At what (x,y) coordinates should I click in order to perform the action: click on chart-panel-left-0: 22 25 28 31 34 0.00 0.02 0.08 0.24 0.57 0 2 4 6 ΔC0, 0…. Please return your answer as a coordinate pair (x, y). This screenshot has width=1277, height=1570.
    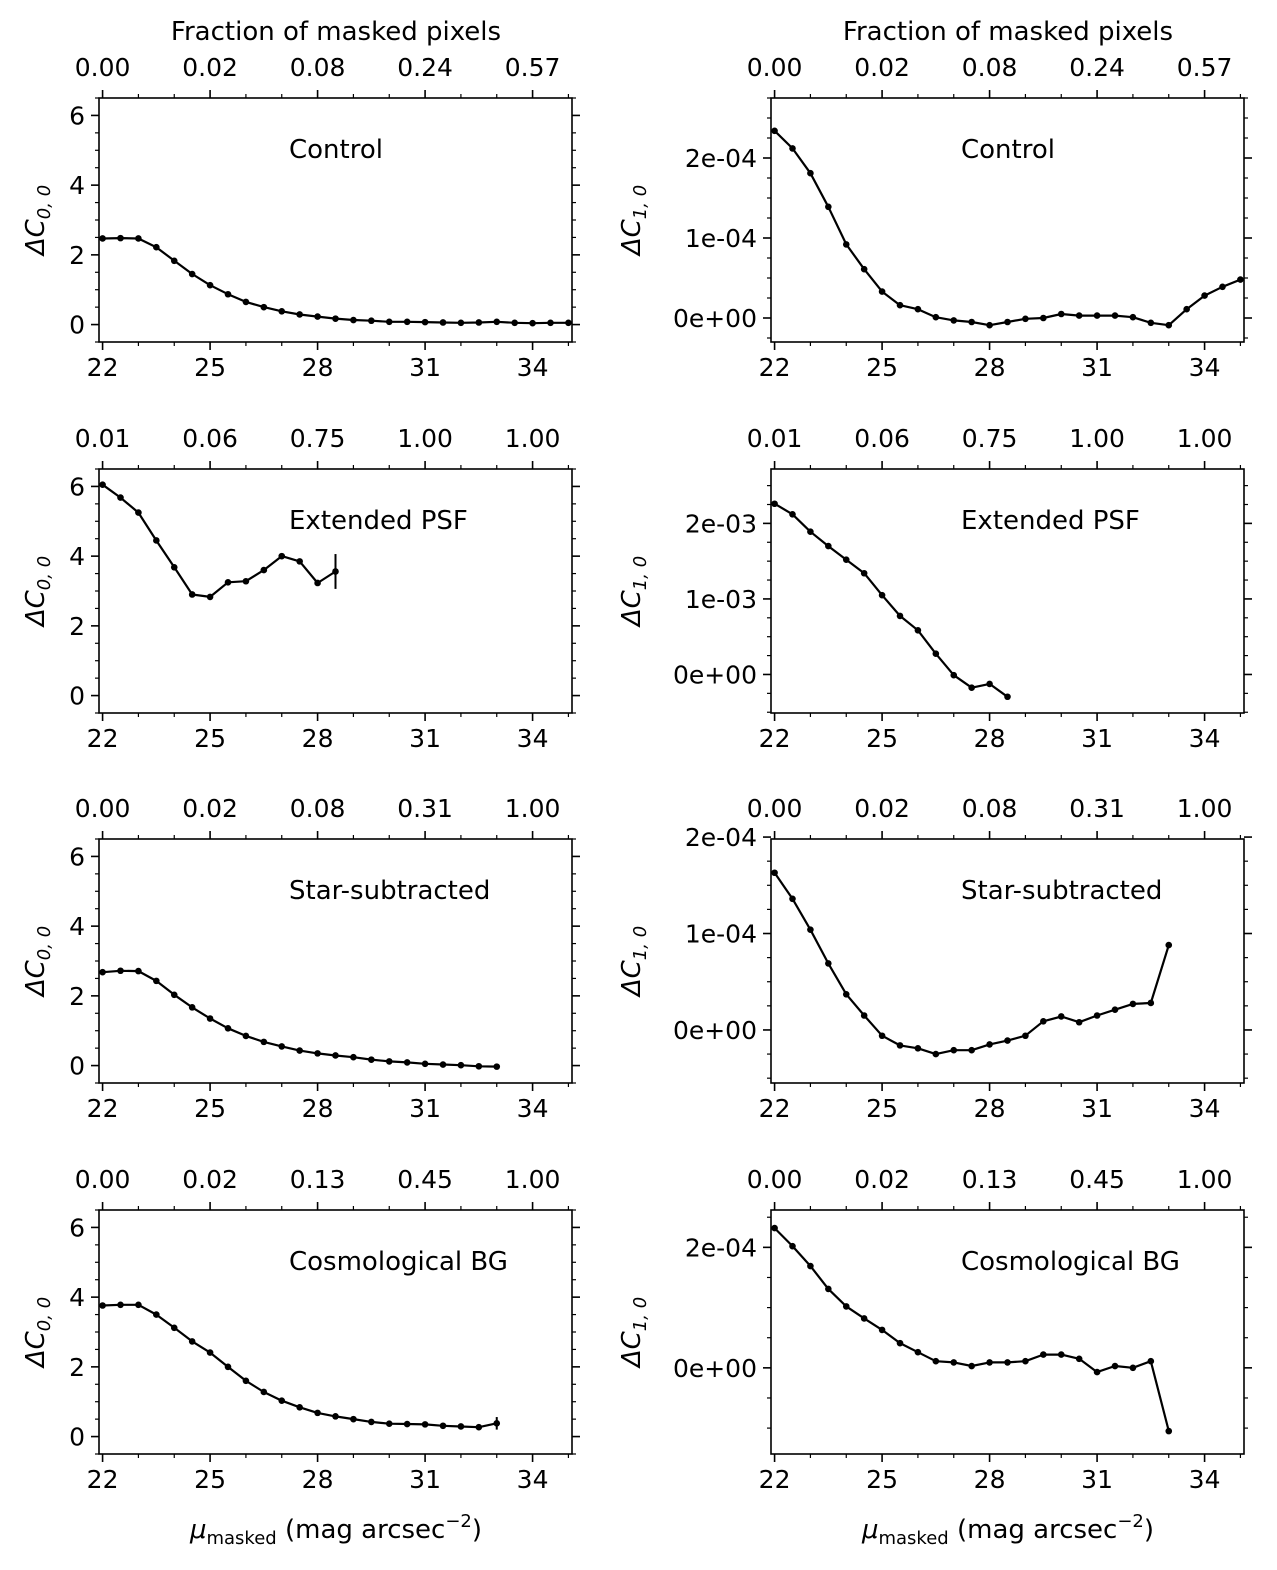
    Looking at the image, I should click on (300, 217).